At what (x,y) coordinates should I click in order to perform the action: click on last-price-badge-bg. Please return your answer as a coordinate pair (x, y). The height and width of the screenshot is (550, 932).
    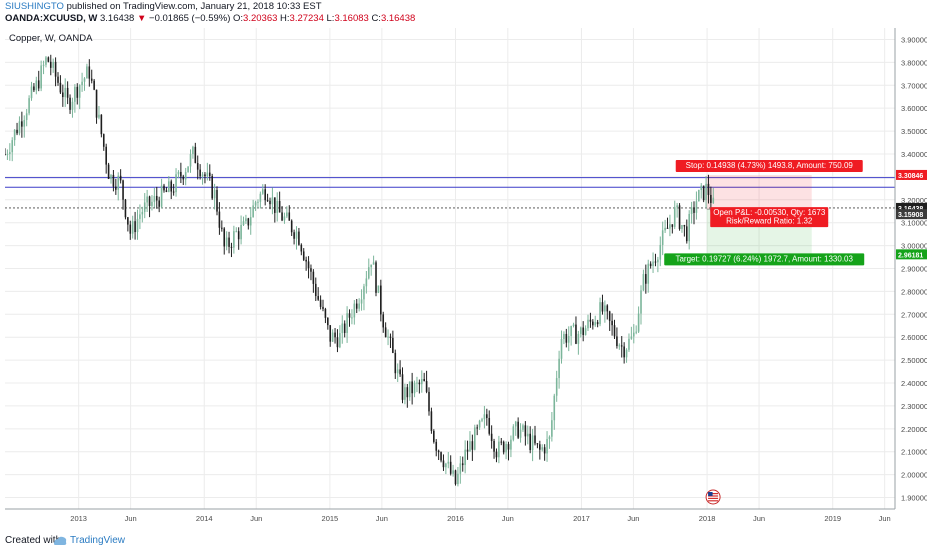
    Looking at the image, I should click on (911, 207).